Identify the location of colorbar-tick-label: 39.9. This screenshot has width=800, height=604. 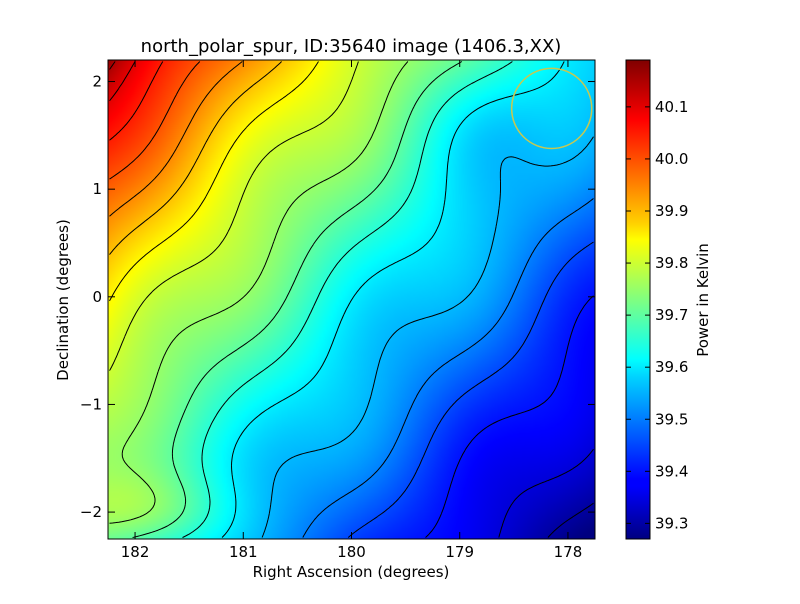
(671, 211).